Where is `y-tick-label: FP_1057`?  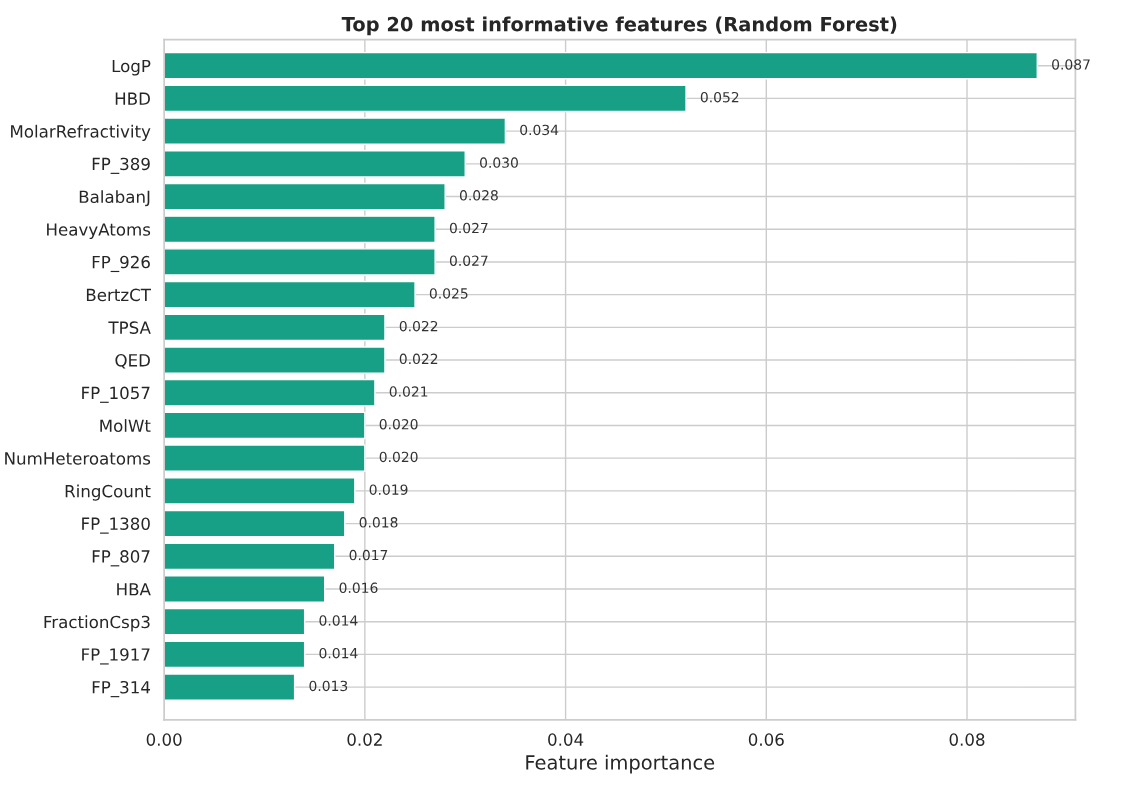
y-tick-label: FP_1057 is located at coordinates (116, 394).